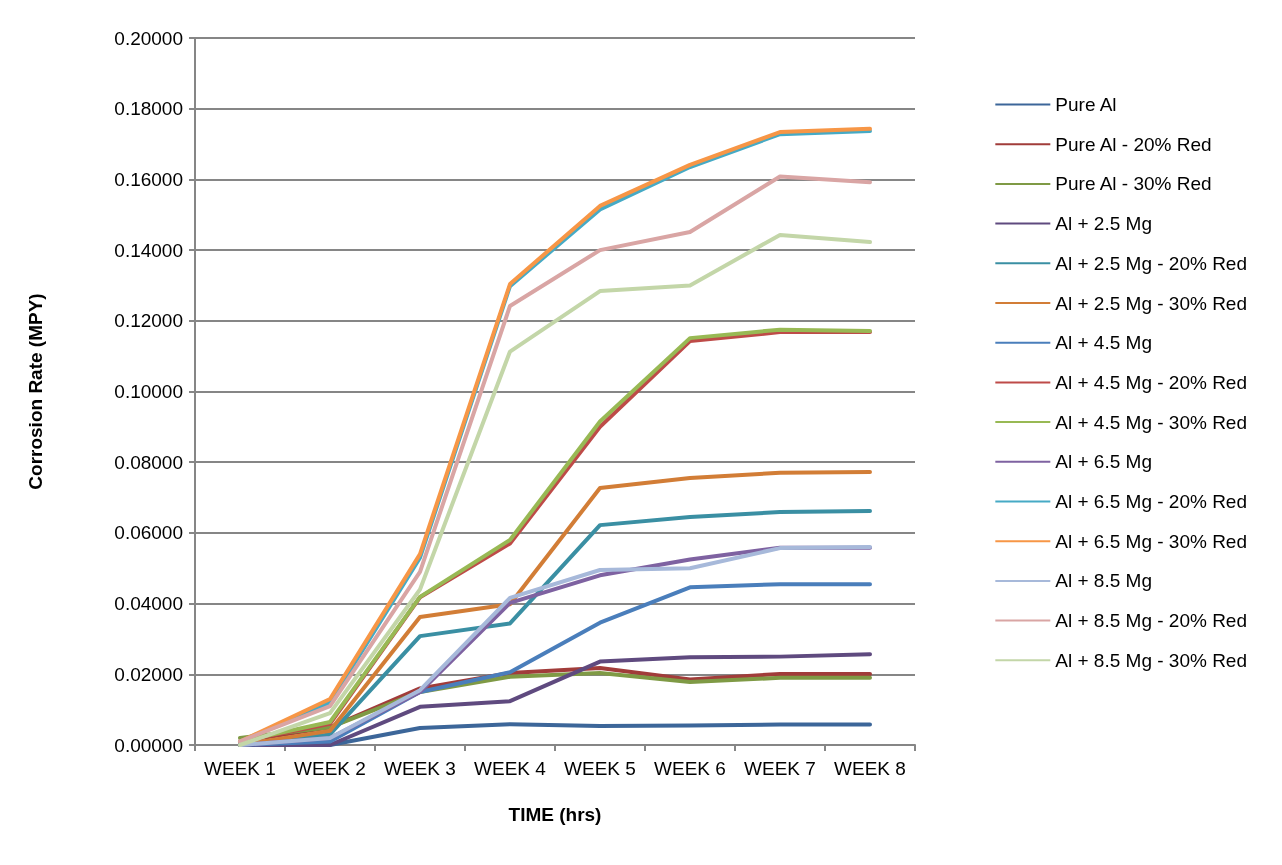 This screenshot has width=1282, height=865. Describe the element at coordinates (148, 250) in the screenshot. I see `y-tick-label: 0.14000` at that location.